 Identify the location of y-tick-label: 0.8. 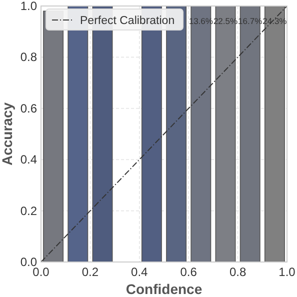
(29, 57).